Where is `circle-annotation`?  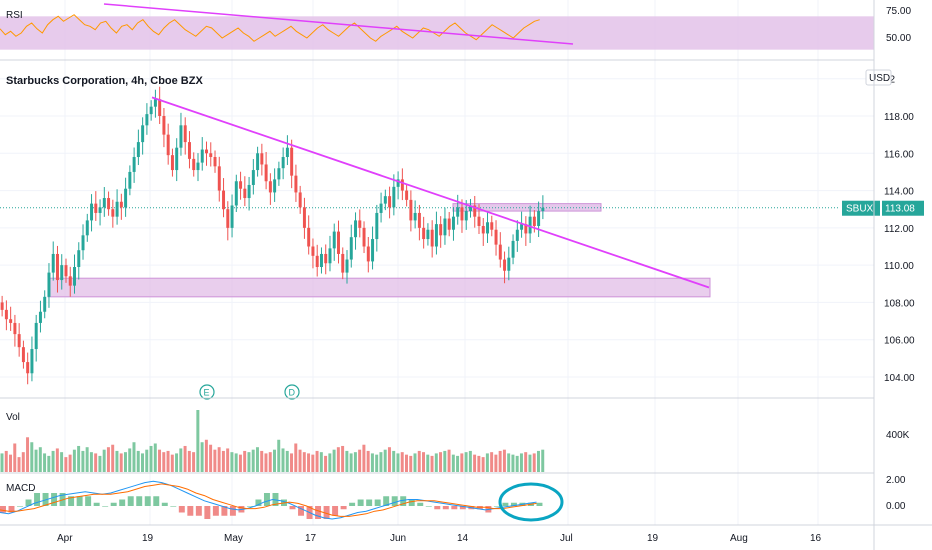 circle-annotation is located at coordinates (531, 502).